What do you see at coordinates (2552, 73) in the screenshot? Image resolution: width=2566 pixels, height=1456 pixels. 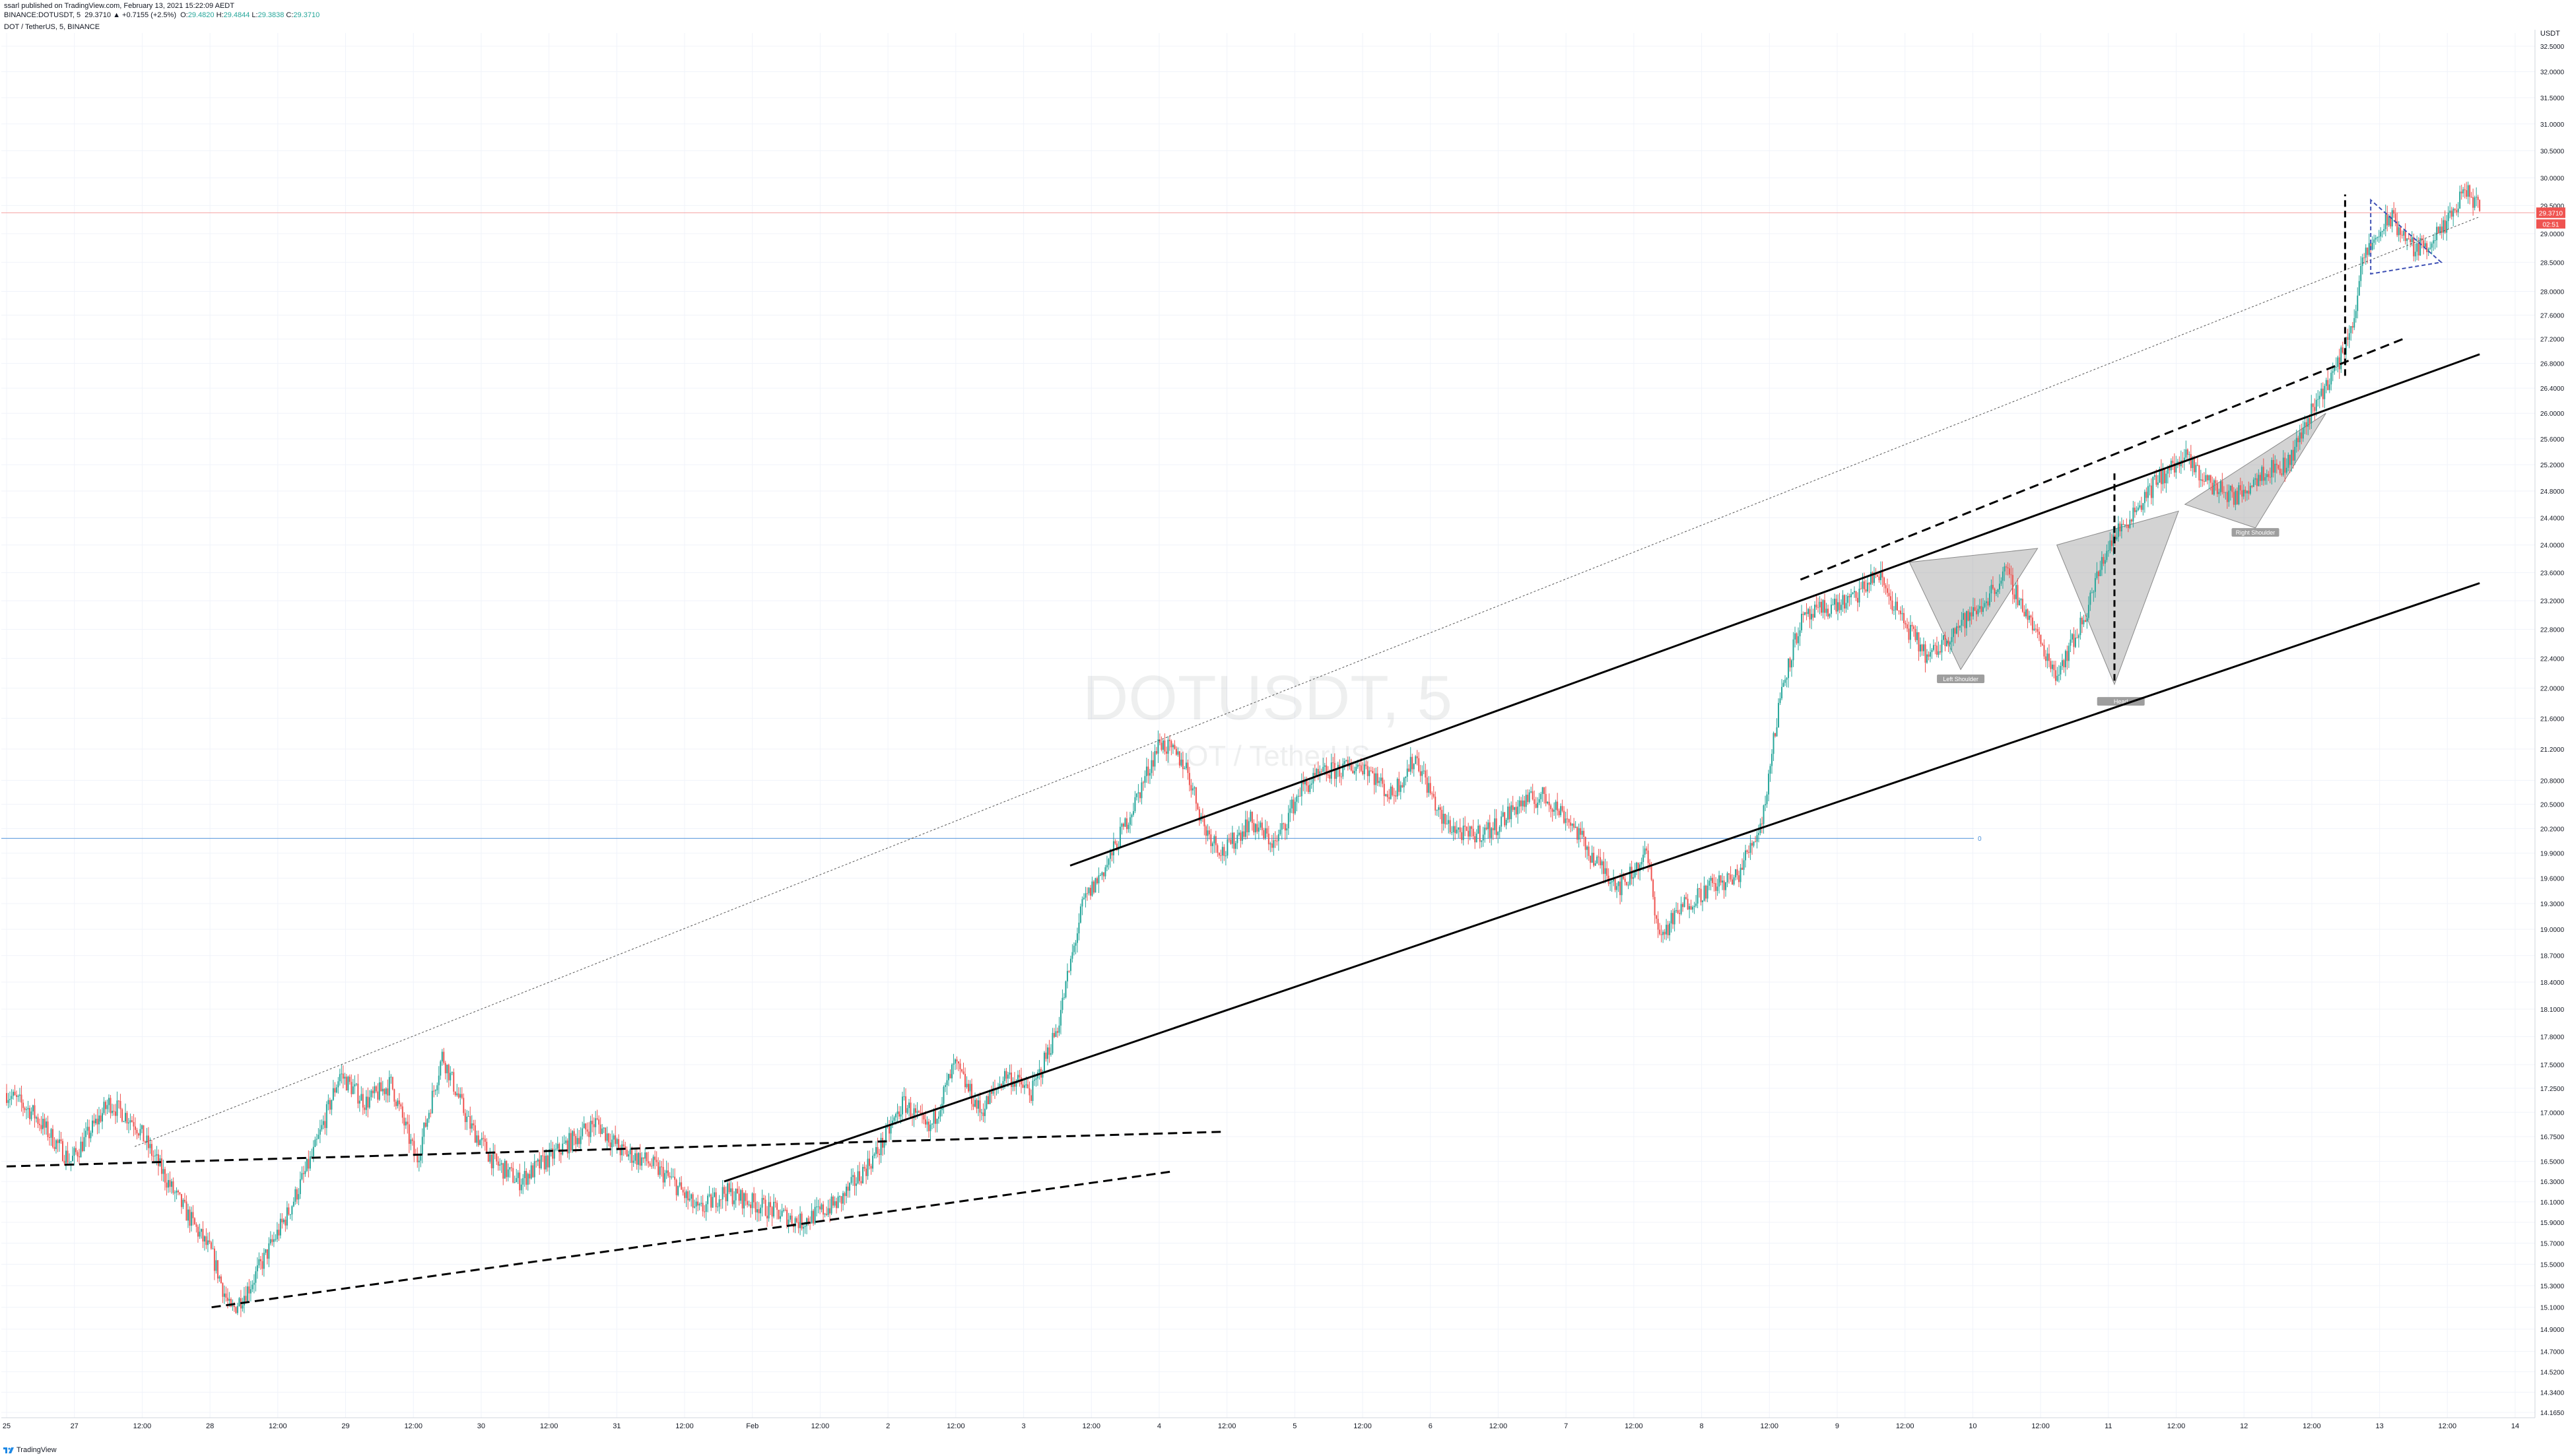 I see `y-tick-label: 32.0000` at bounding box center [2552, 73].